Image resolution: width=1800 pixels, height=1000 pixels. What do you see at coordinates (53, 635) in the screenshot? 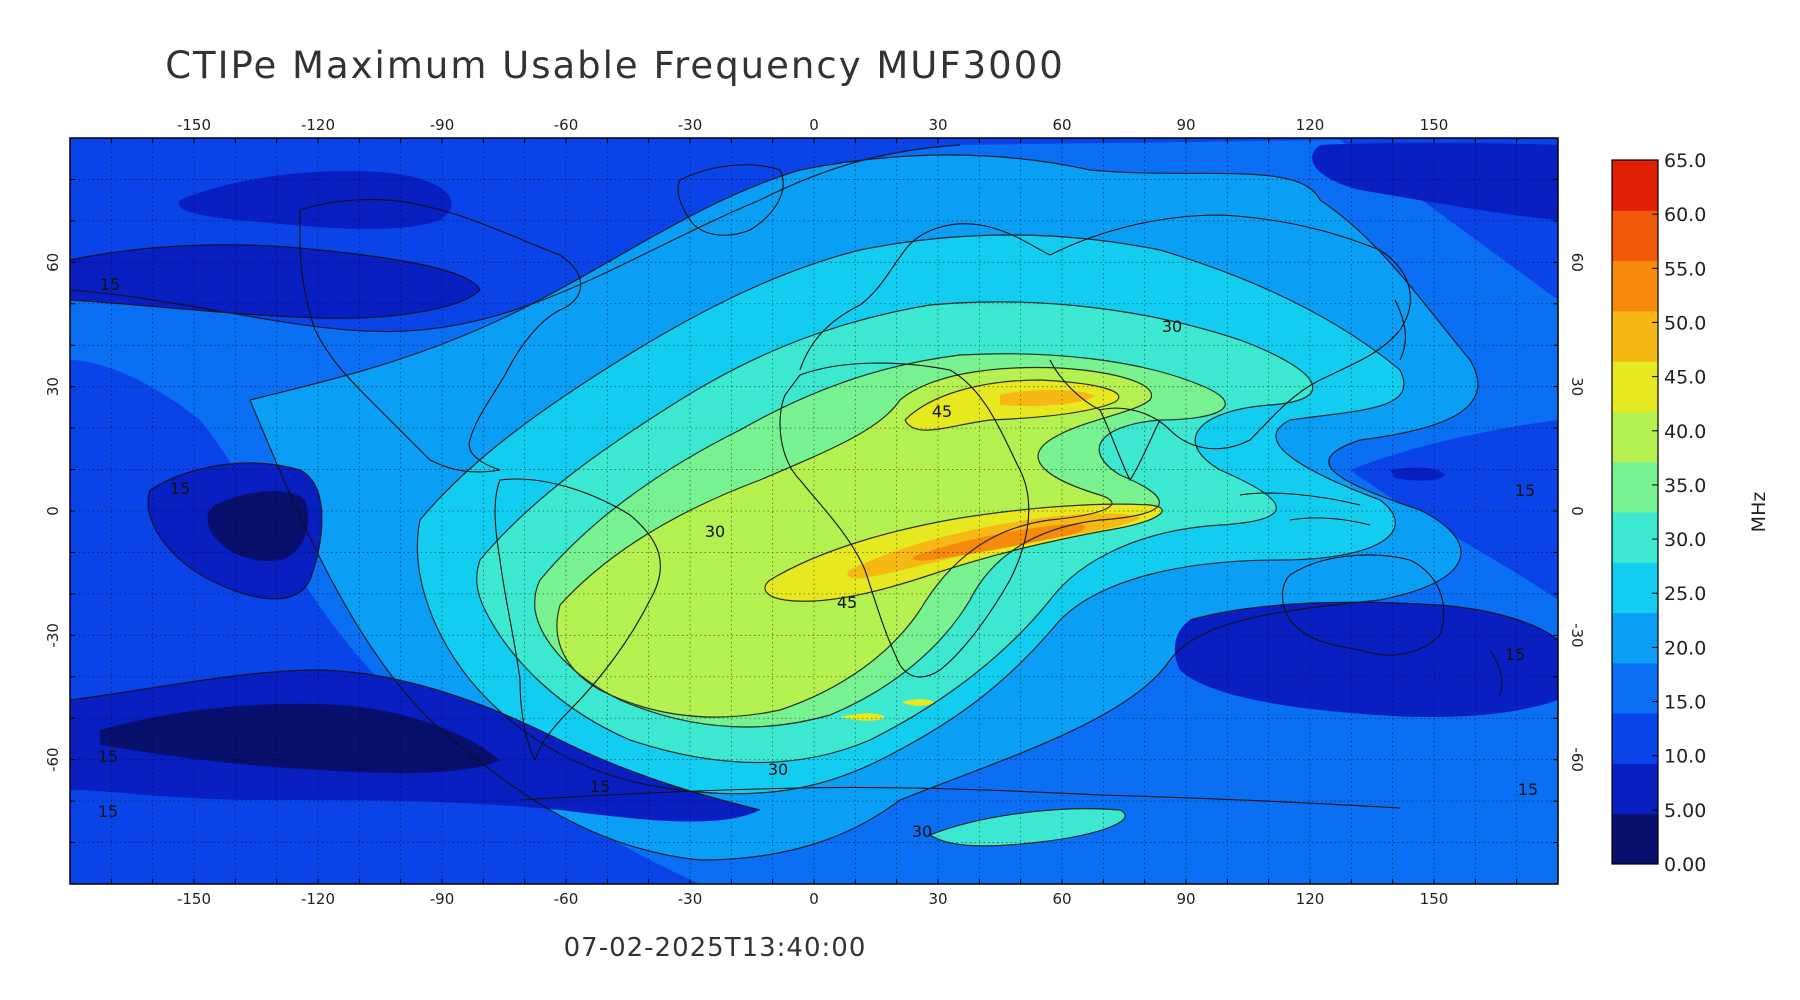
I see `lat-label-left: -30` at bounding box center [53, 635].